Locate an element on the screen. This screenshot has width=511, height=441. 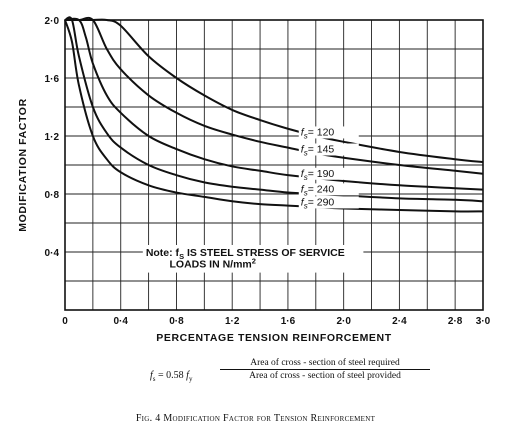
formula-fs-sub: s is located at coordinates (154, 379).